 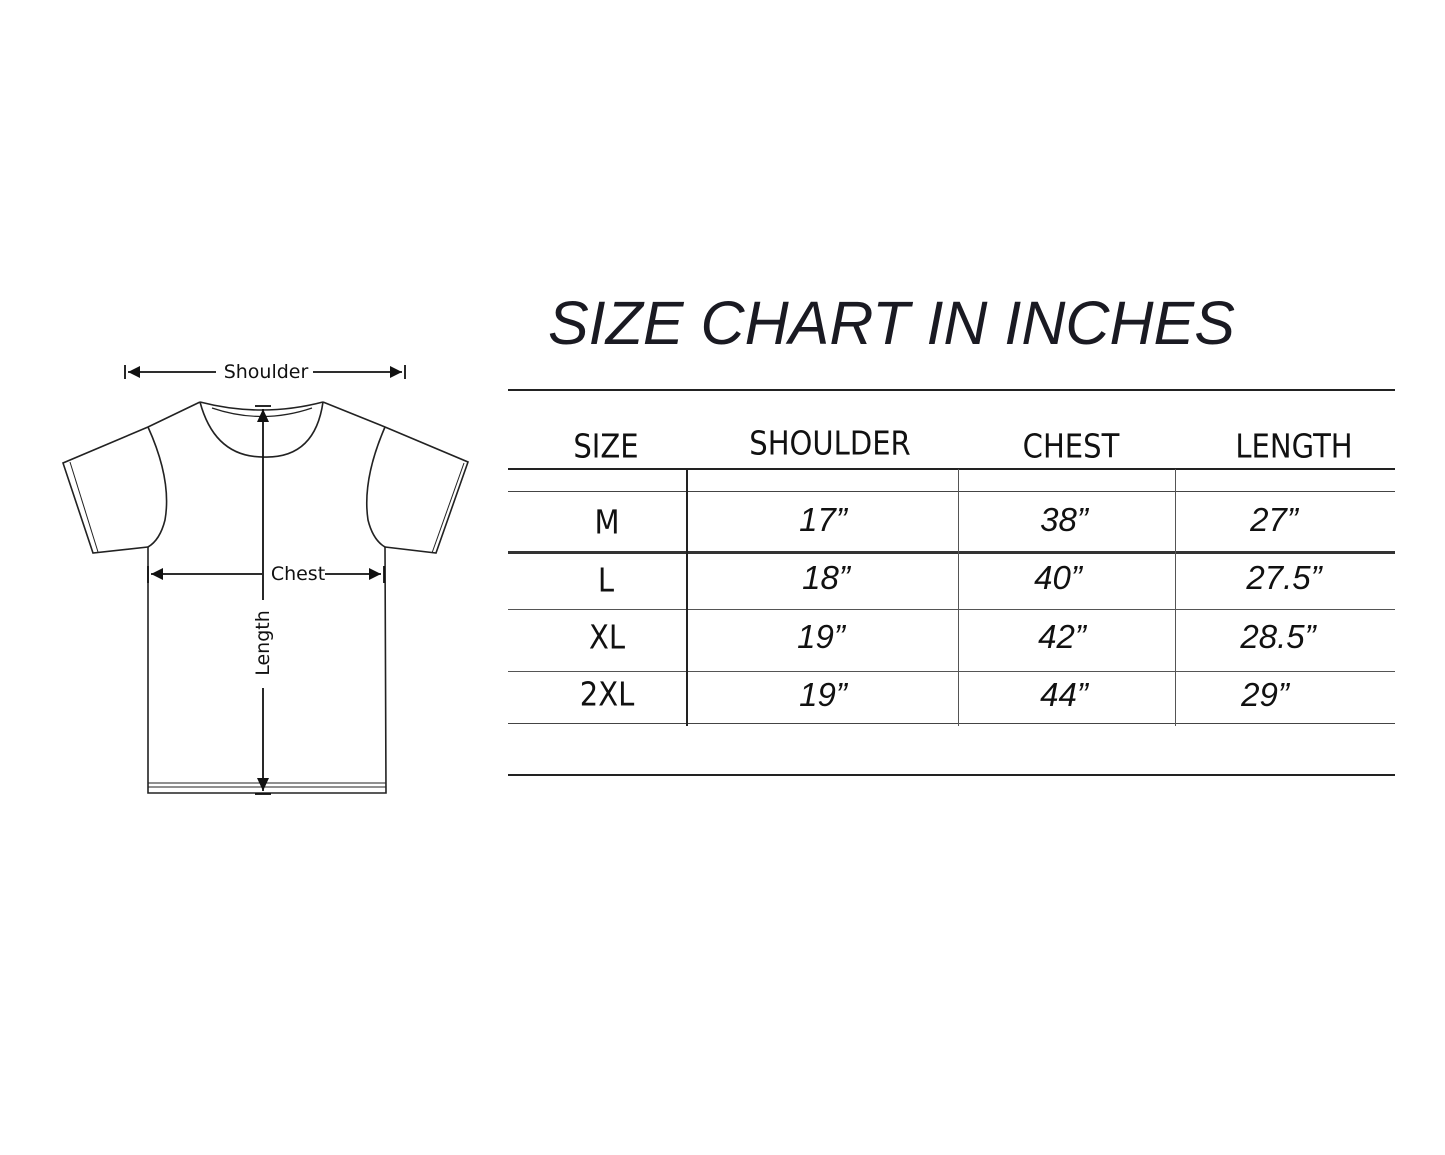 What do you see at coordinates (1064, 519) in the screenshot?
I see `chest-cell: 38”` at bounding box center [1064, 519].